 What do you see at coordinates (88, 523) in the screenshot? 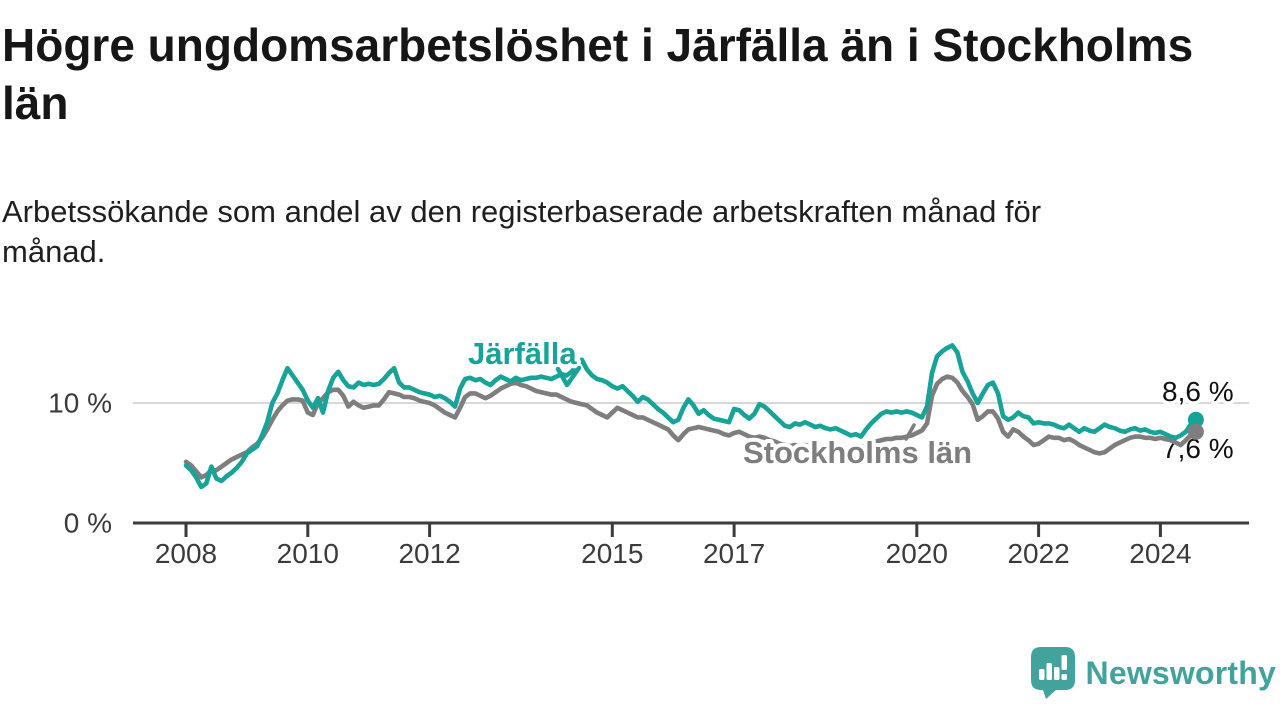
I see `y-tick-label: 0 %` at bounding box center [88, 523].